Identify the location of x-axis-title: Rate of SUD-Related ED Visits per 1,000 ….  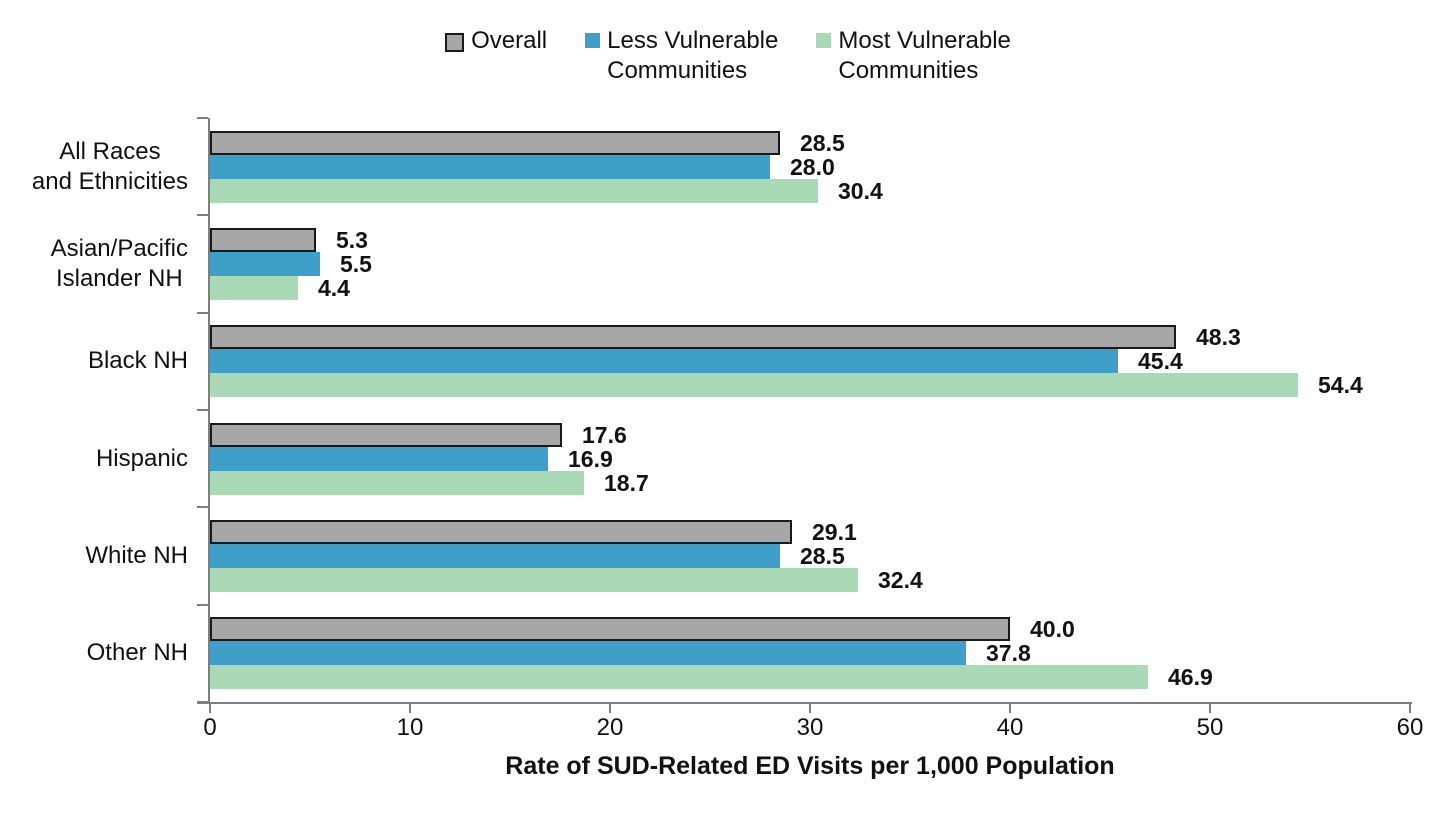
(810, 766).